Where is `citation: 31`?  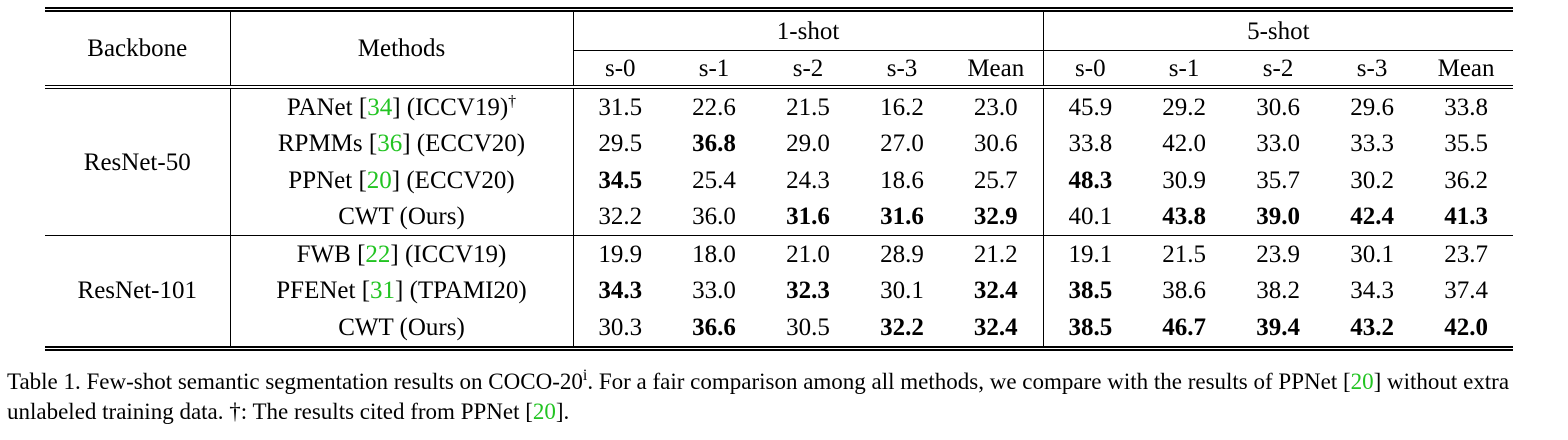
citation: 31 is located at coordinates (383, 291).